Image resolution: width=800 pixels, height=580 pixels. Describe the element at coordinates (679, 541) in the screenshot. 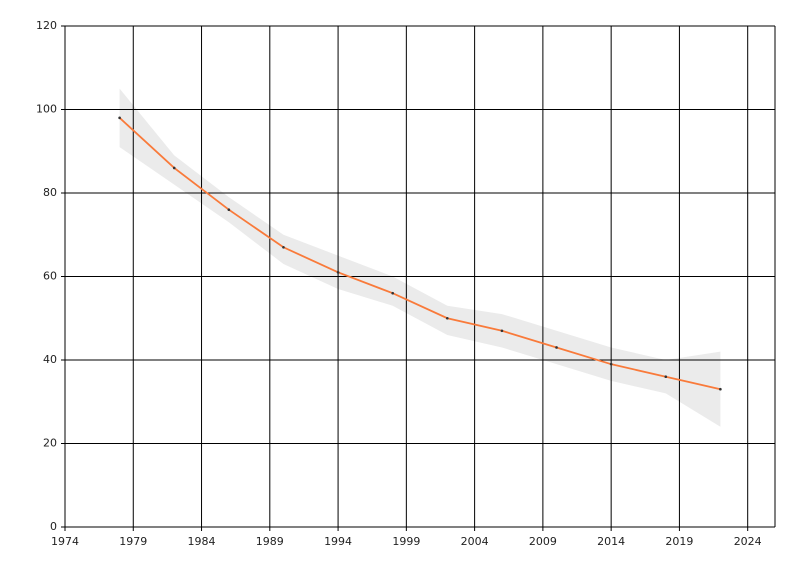

I see `x-tick-label: 2019` at that location.